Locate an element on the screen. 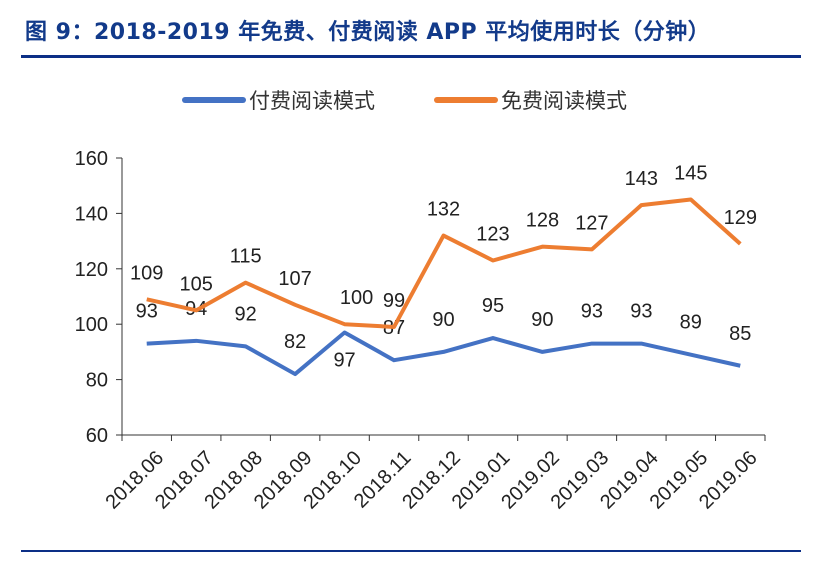 The height and width of the screenshot is (566, 816). y-tick-label: 140 is located at coordinates (91, 214).